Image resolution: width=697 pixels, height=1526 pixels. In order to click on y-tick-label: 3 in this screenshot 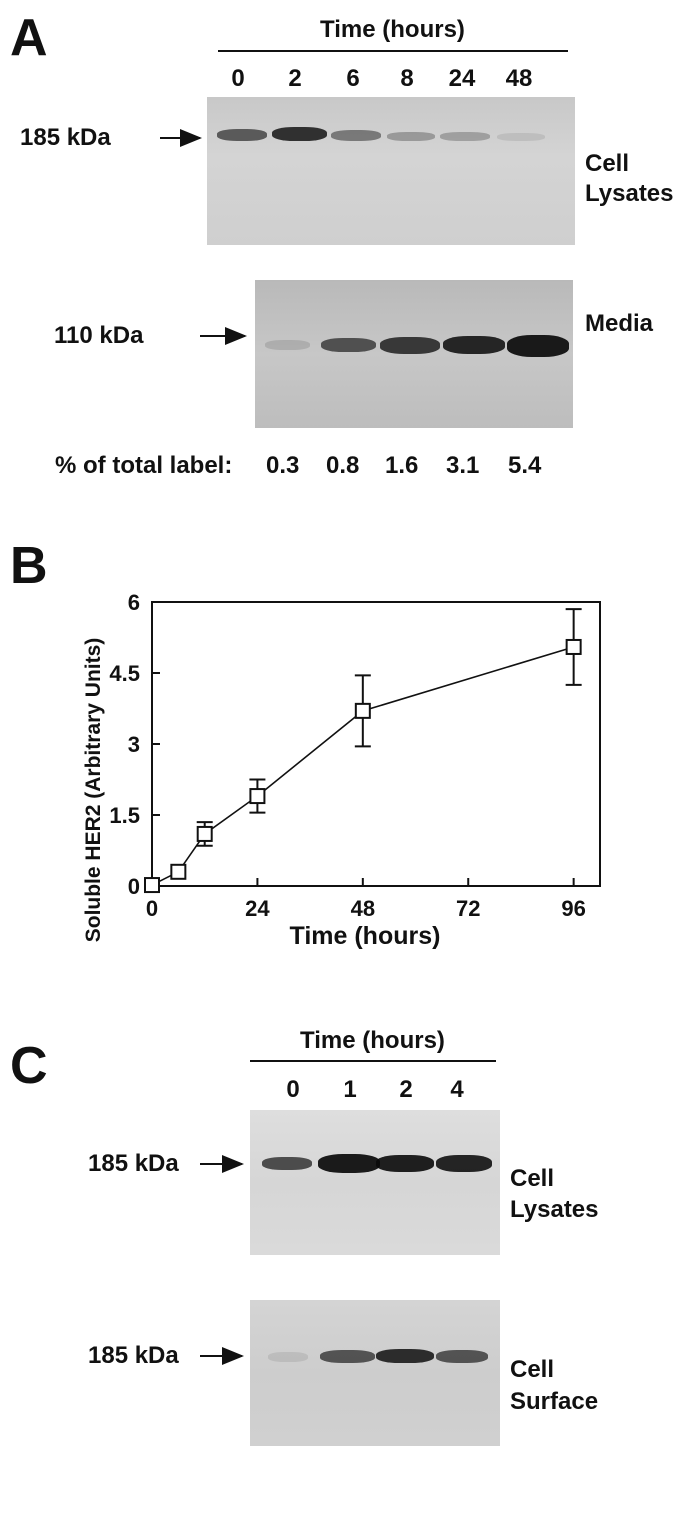, I will do `click(134, 744)`.